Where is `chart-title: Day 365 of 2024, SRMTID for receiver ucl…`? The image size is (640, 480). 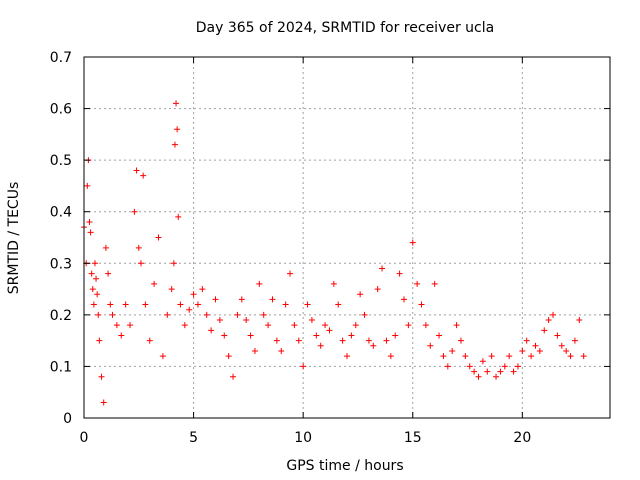 chart-title: Day 365 of 2024, SRMTID for receiver ucl… is located at coordinates (345, 28).